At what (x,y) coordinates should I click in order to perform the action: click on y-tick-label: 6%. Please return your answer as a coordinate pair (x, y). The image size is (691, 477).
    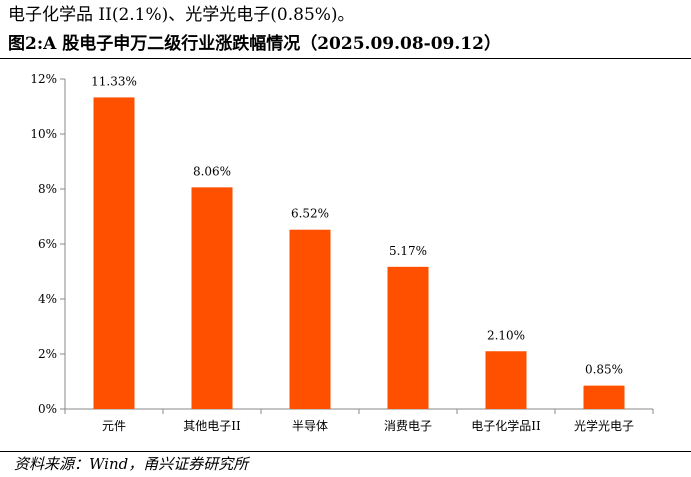
    Looking at the image, I should click on (47, 244).